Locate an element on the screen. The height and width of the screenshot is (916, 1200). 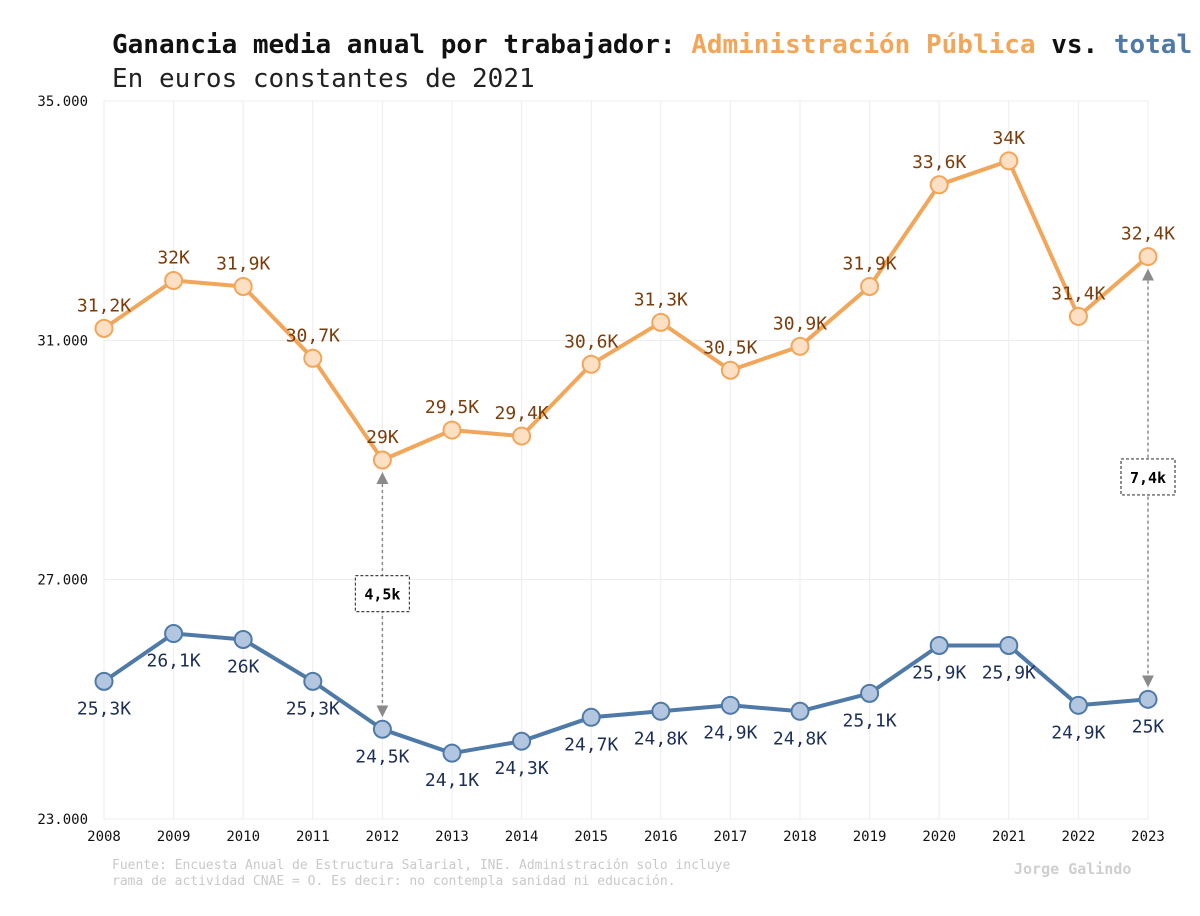
y-tick-label: 23.000 is located at coordinates (62, 820).